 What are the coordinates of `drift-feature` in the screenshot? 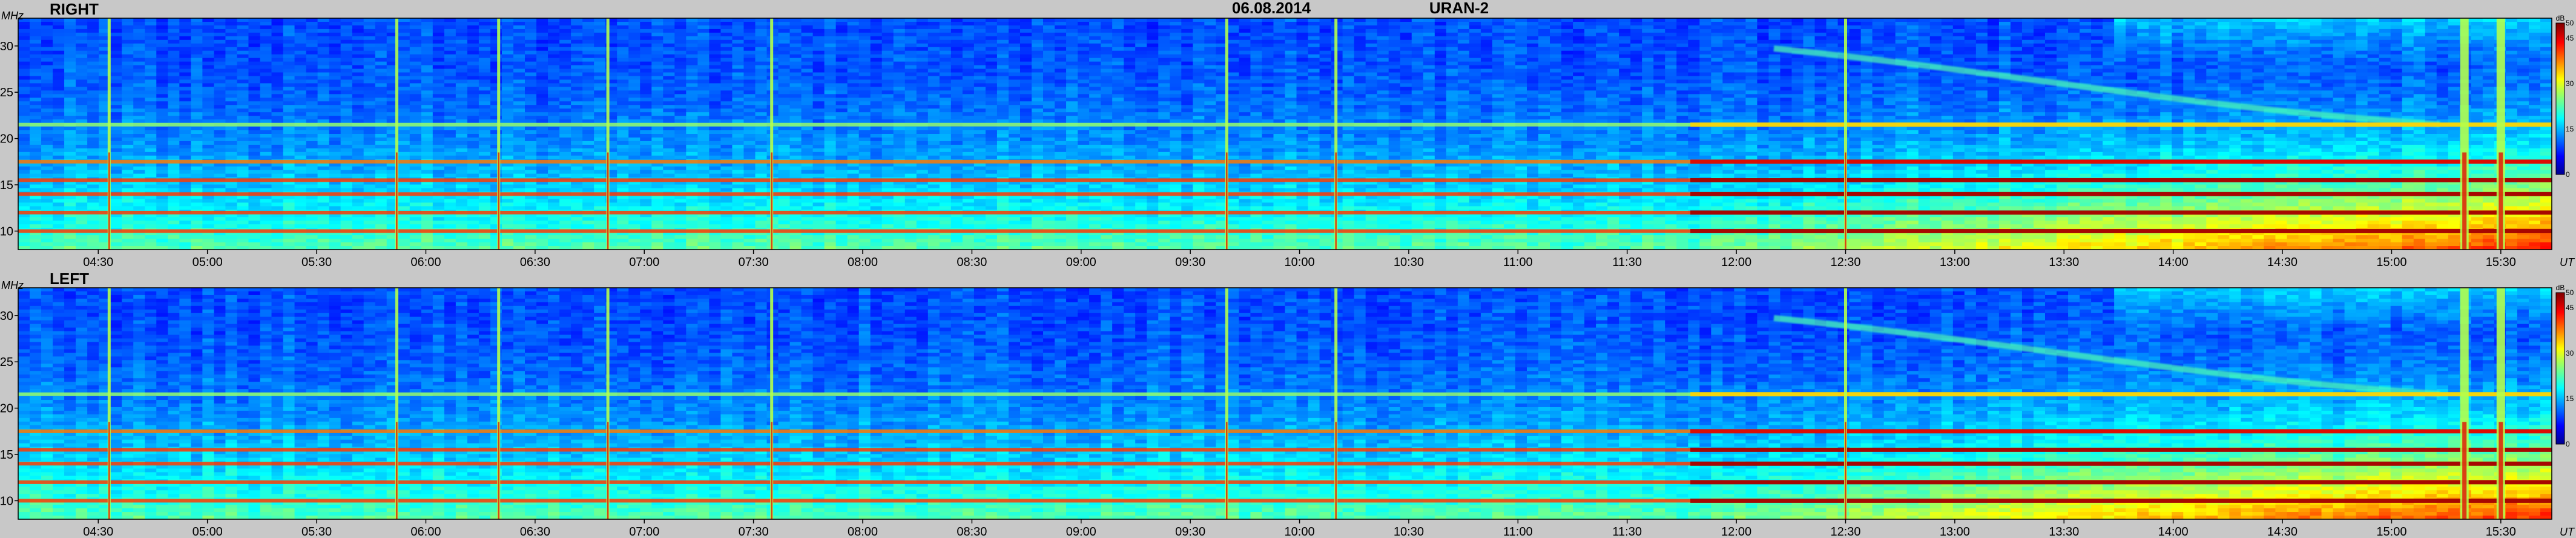 It's located at (2106, 356).